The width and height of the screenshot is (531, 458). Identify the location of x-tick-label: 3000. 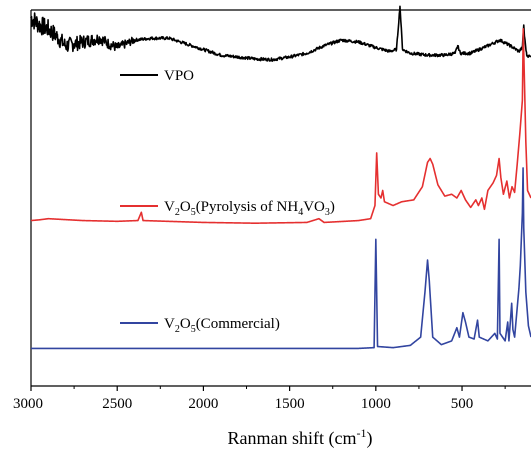
(28, 404).